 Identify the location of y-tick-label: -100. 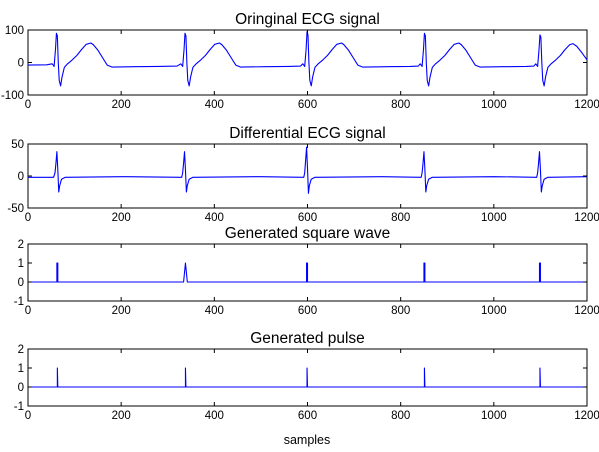
(12, 96).